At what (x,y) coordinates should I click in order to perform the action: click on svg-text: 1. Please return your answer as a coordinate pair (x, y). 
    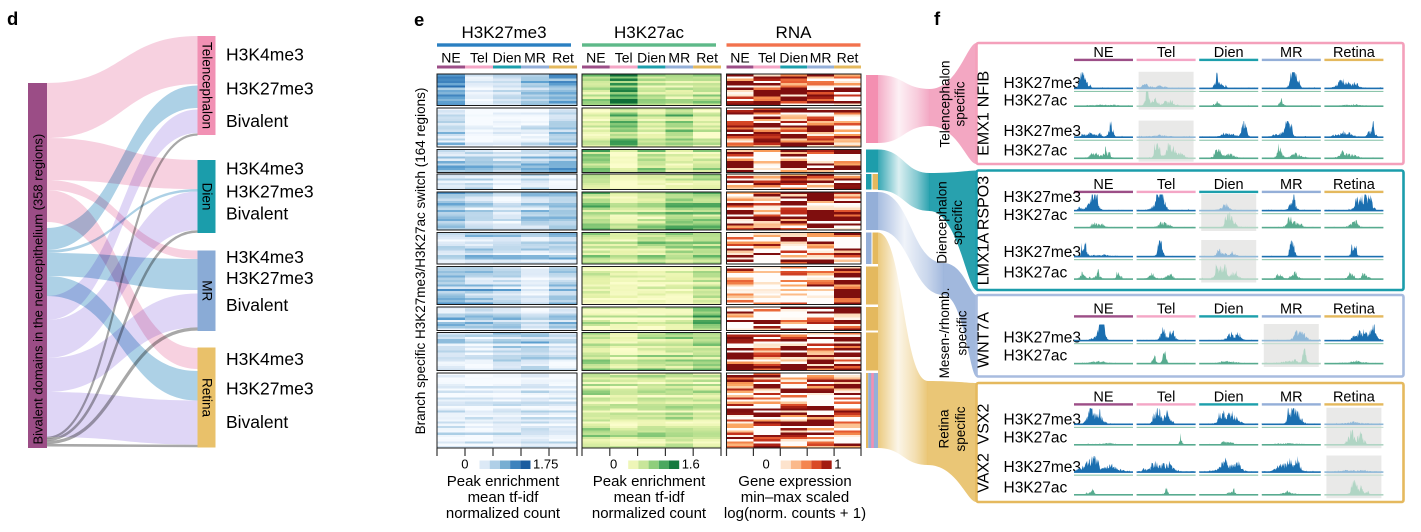
    Looking at the image, I should click on (837, 464).